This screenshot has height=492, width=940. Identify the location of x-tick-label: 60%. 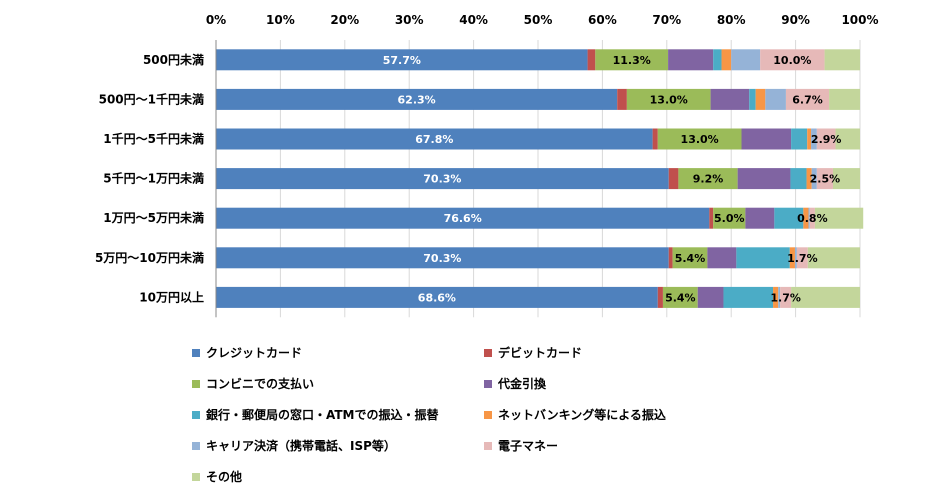
(602, 20).